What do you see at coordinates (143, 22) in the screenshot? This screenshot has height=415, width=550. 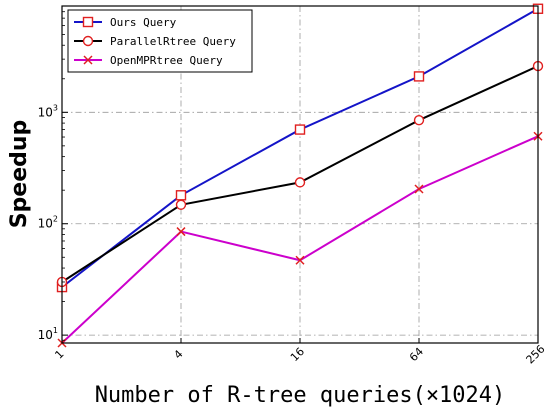 I see `legend-label: Ours Query` at bounding box center [143, 22].